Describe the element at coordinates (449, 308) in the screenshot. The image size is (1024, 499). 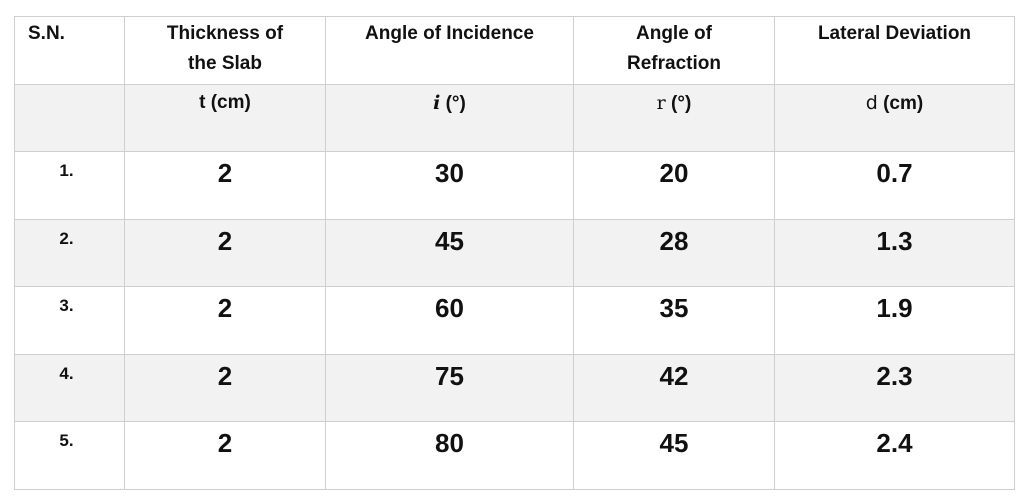
I see `cell-value: 60` at that location.